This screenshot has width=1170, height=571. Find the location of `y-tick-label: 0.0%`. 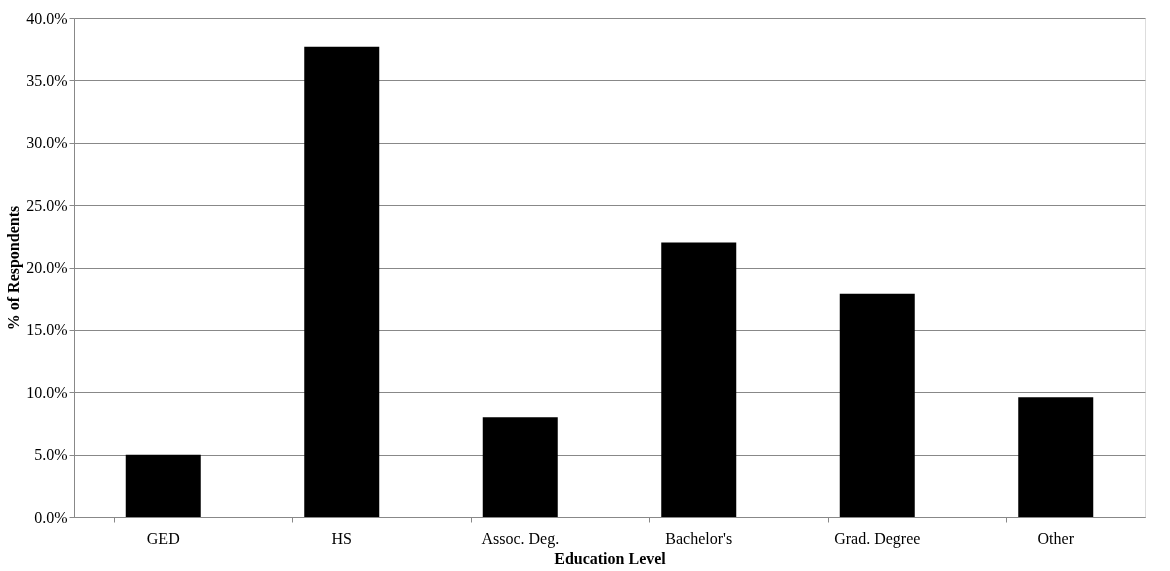

y-tick-label: 0.0% is located at coordinates (51, 517).